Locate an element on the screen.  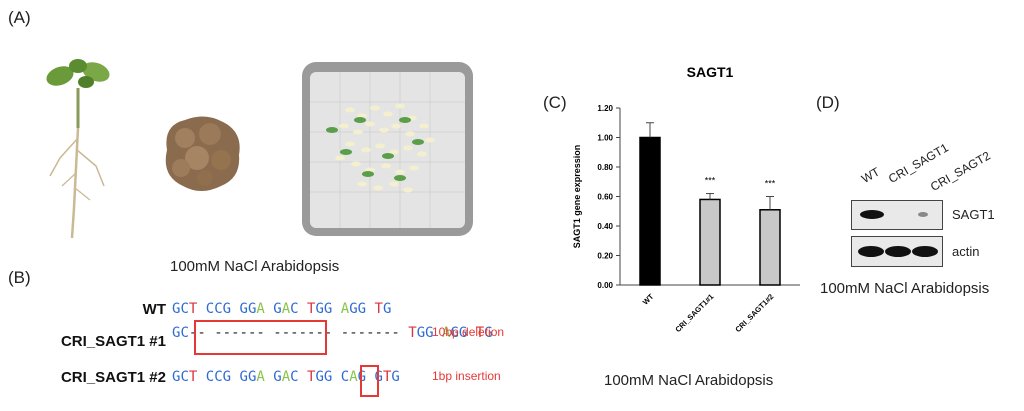
y-tick-label: 0.80 is located at coordinates (605, 167).